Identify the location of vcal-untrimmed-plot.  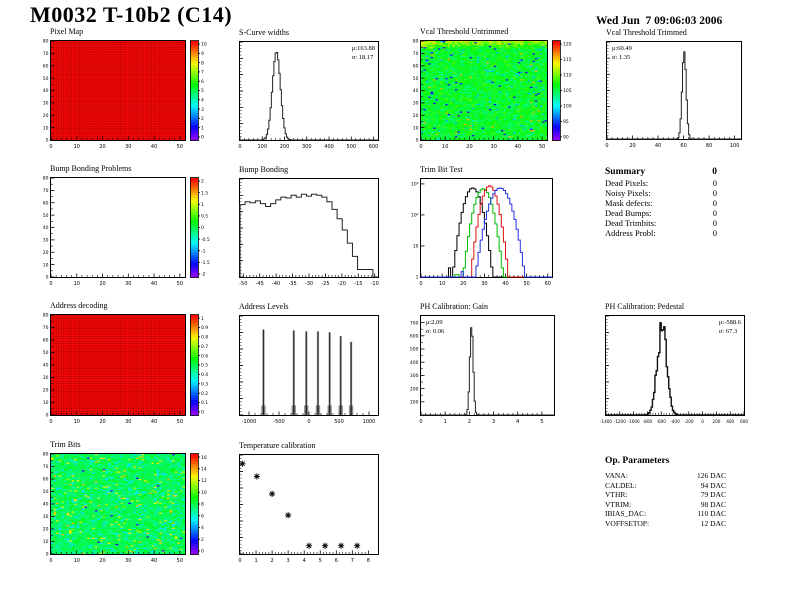
(493, 95).